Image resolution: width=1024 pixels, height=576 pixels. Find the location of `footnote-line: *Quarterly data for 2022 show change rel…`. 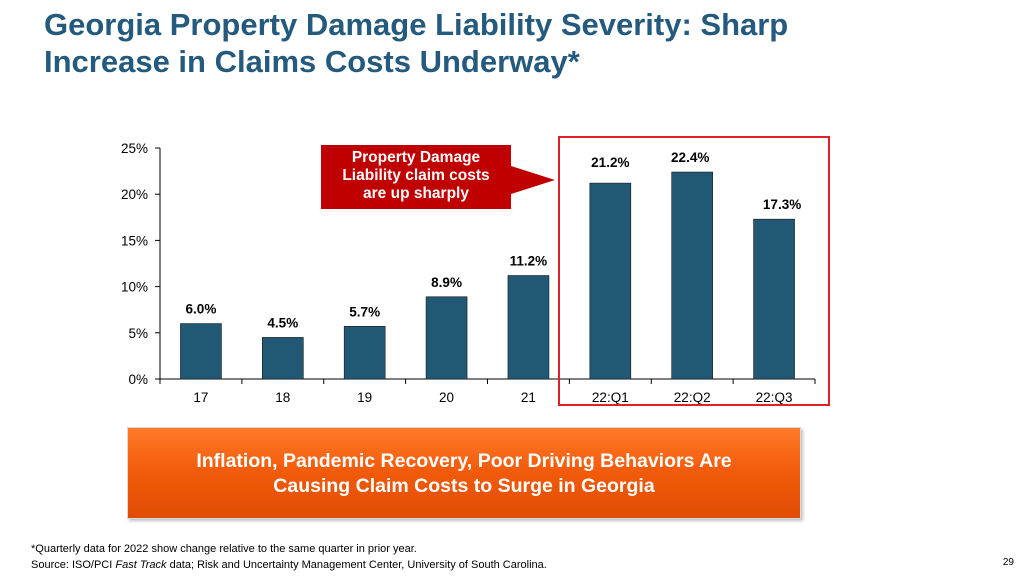

footnote-line: *Quarterly data for 2022 show change rel… is located at coordinates (224, 549).